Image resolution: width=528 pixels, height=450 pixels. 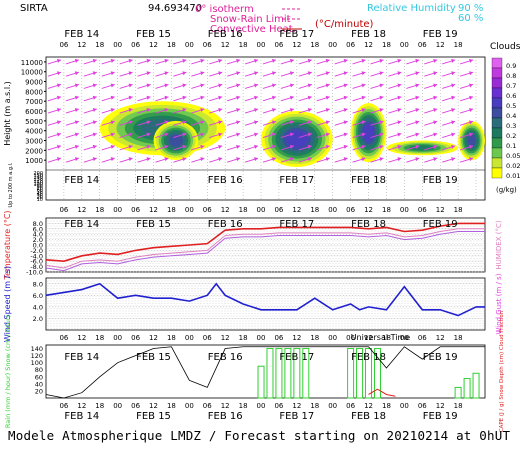 What do you see at coordinates (38, 319) in the screenshot?
I see `wind-ytick-label: 2.0` at bounding box center [38, 319].